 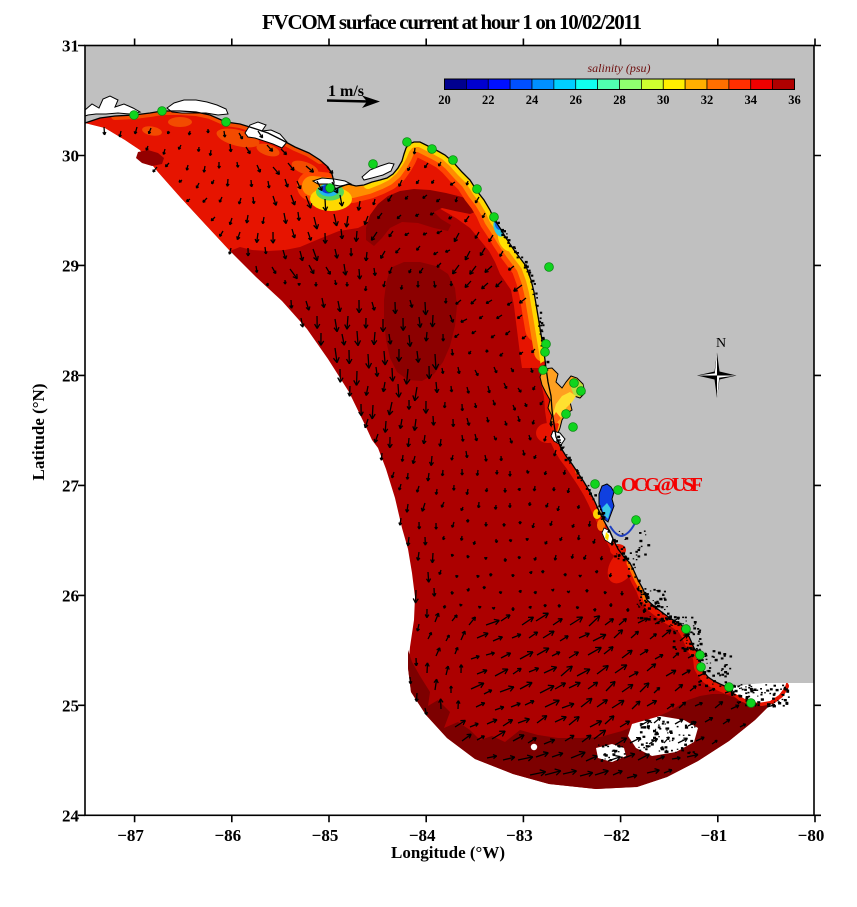 What do you see at coordinates (227, 835) in the screenshot?
I see `svg-text: −86` at bounding box center [227, 835].